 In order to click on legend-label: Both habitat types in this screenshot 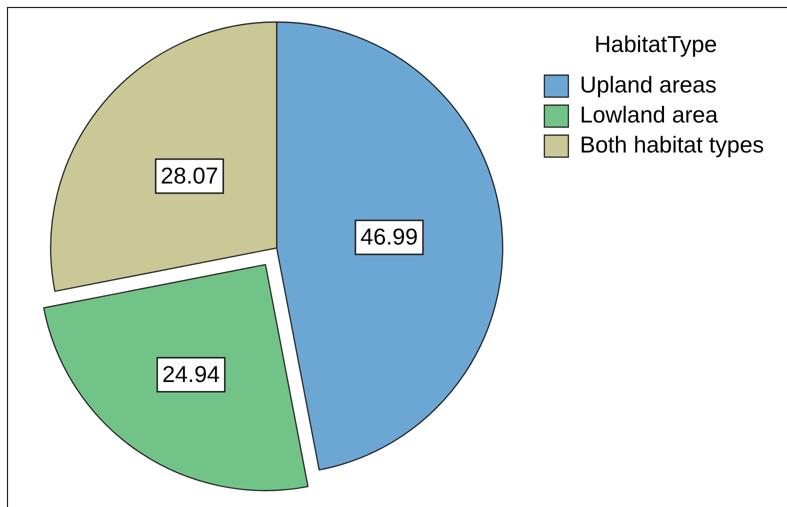, I will do `click(672, 144)`.